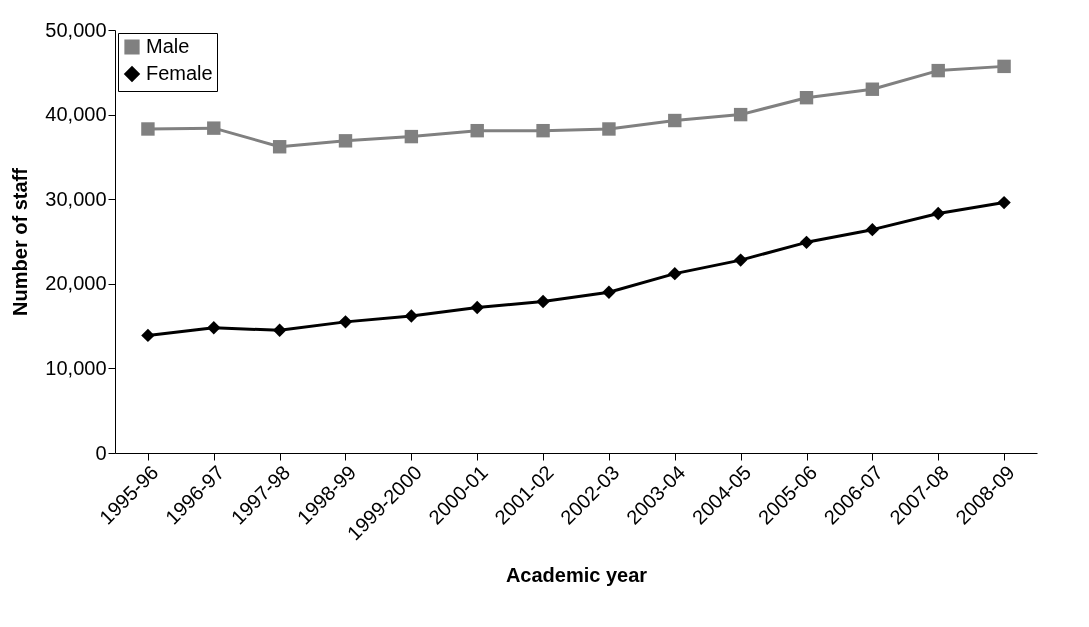 The image size is (1089, 627). What do you see at coordinates (179, 73) in the screenshot?
I see `legend-label: Female` at bounding box center [179, 73].